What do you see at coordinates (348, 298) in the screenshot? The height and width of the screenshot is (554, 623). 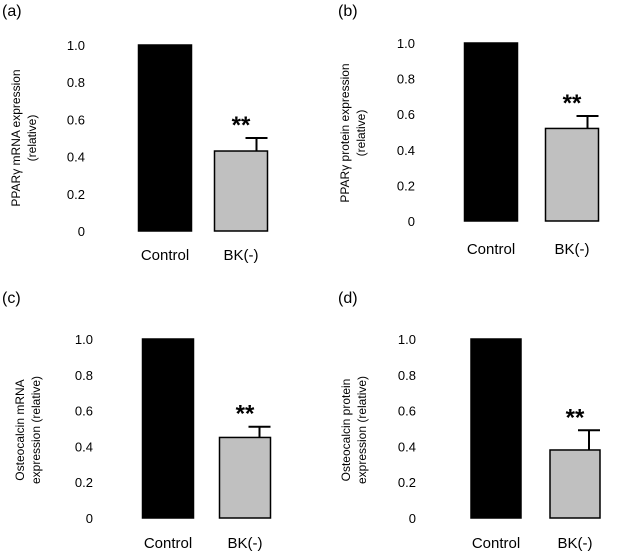 I see `panel-d-label: (d)` at bounding box center [348, 298].